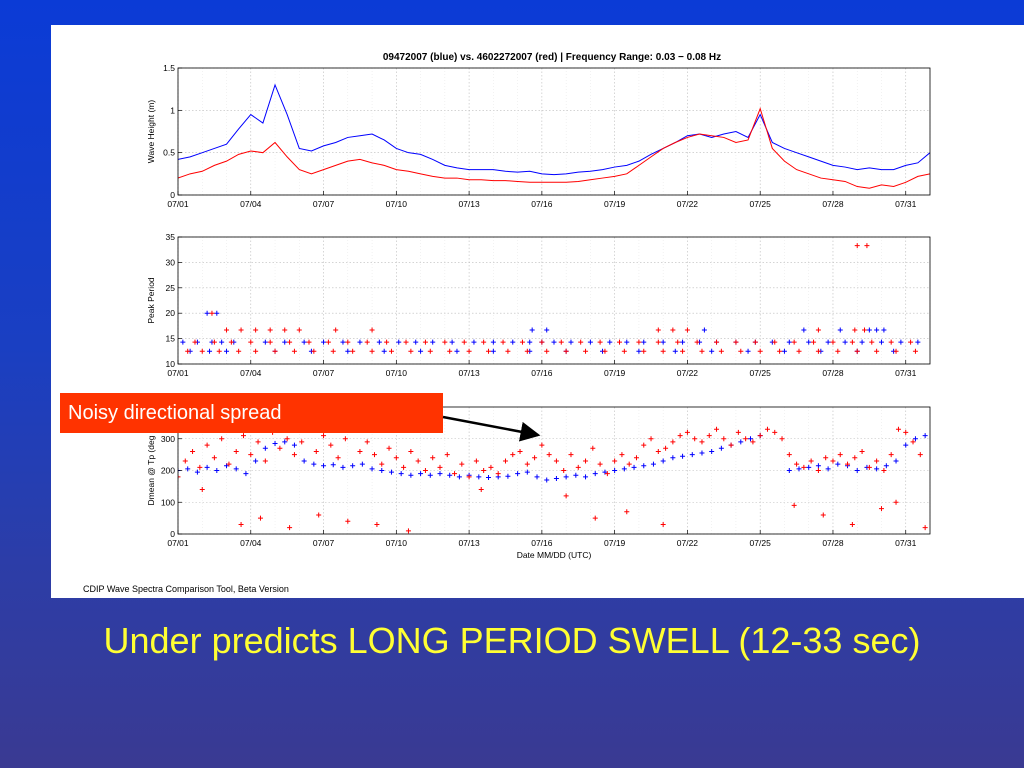 This screenshot has width=1024, height=768. I want to click on x-tick-label: 07/31, so click(906, 373).